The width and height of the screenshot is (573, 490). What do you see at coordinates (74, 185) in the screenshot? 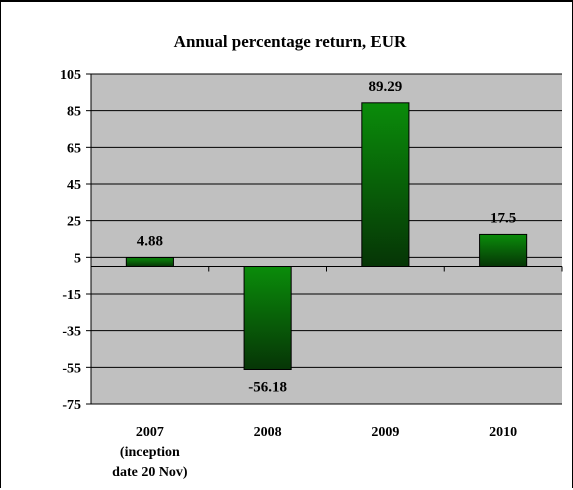
I see `y-tick-label: 45` at bounding box center [74, 185].